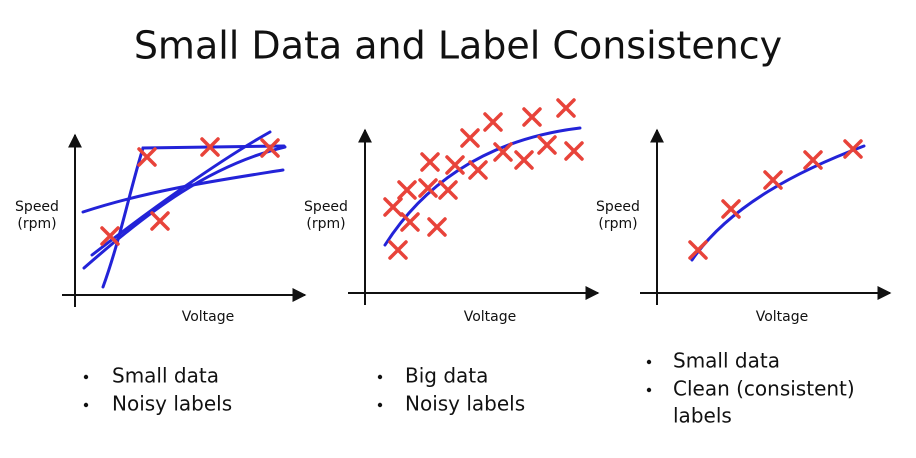 This screenshot has width=916, height=458. I want to click on bullet-text: Clean (consistent), so click(764, 389).